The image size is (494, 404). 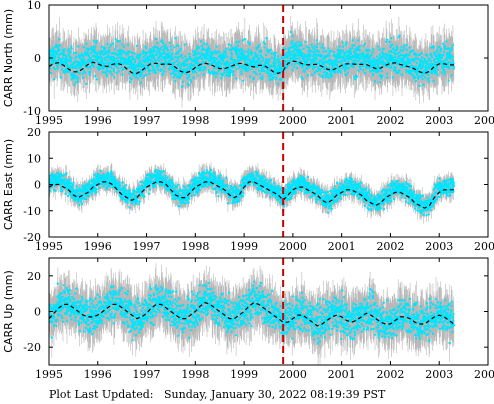 I want to click on y-axis-label: CARR North (mm), so click(x=8, y=58).